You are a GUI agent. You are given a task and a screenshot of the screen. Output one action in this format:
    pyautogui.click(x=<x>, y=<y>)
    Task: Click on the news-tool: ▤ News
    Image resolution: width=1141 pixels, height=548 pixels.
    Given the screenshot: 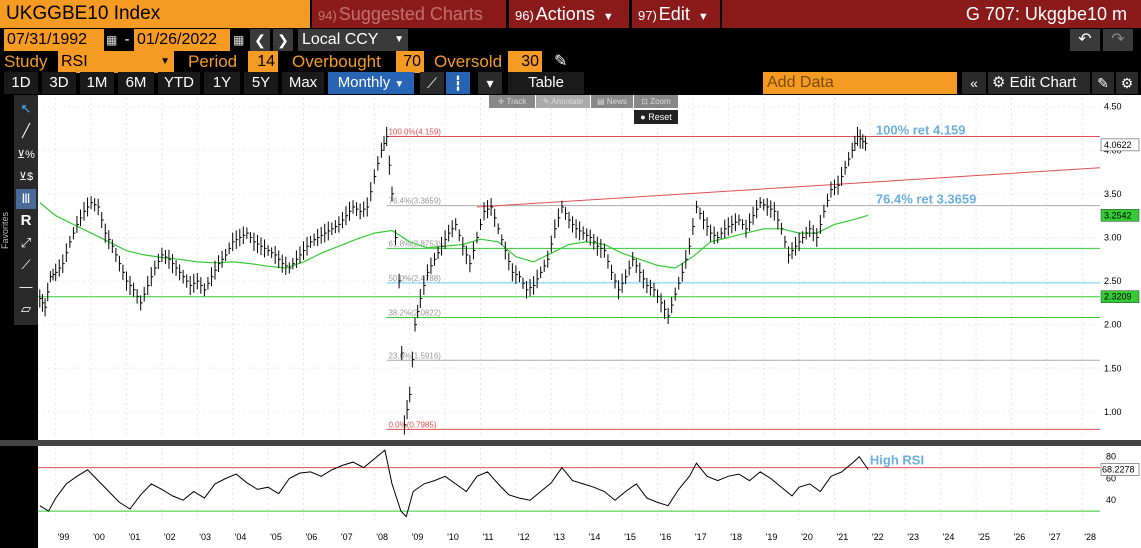 What is the action you would take?
    pyautogui.click(x=612, y=101)
    